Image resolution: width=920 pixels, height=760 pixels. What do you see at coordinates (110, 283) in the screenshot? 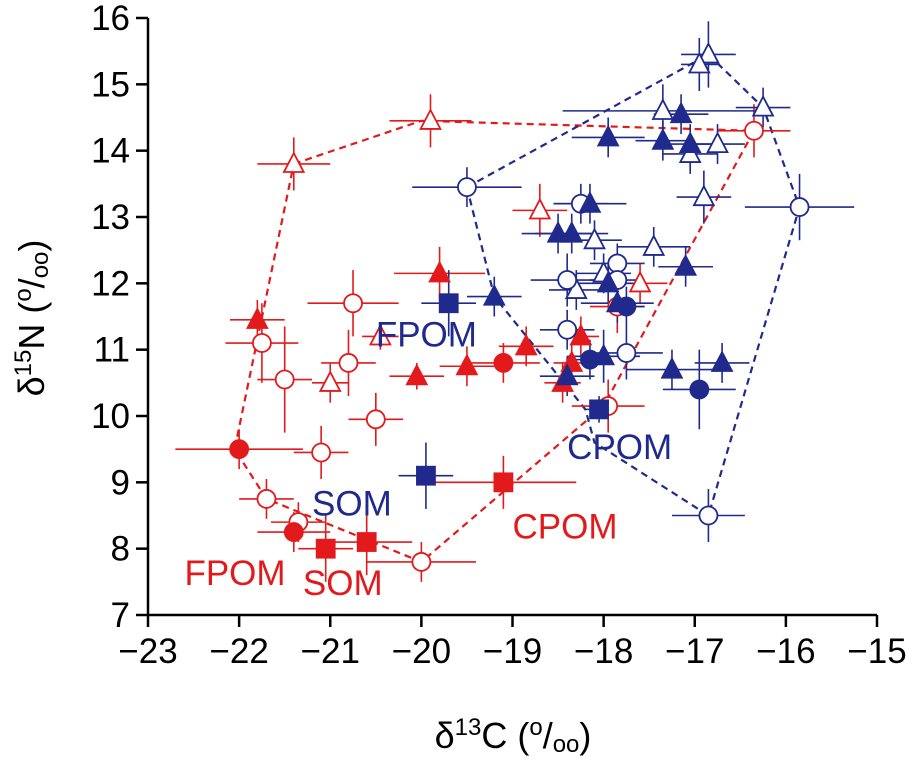
I see `y-tick-label: 12` at bounding box center [110, 283].